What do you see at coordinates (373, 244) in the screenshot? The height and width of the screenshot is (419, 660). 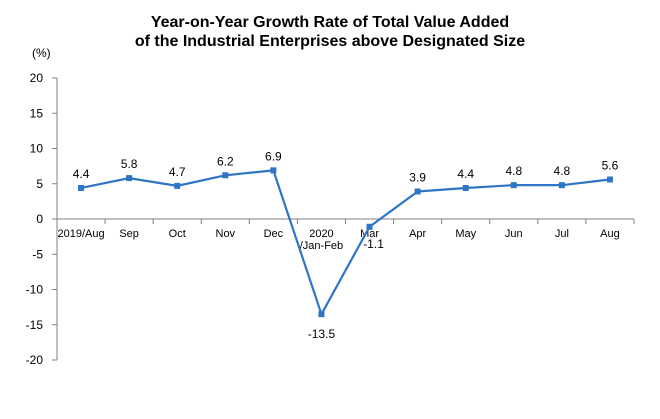 I see `data-label: -1.1` at bounding box center [373, 244].